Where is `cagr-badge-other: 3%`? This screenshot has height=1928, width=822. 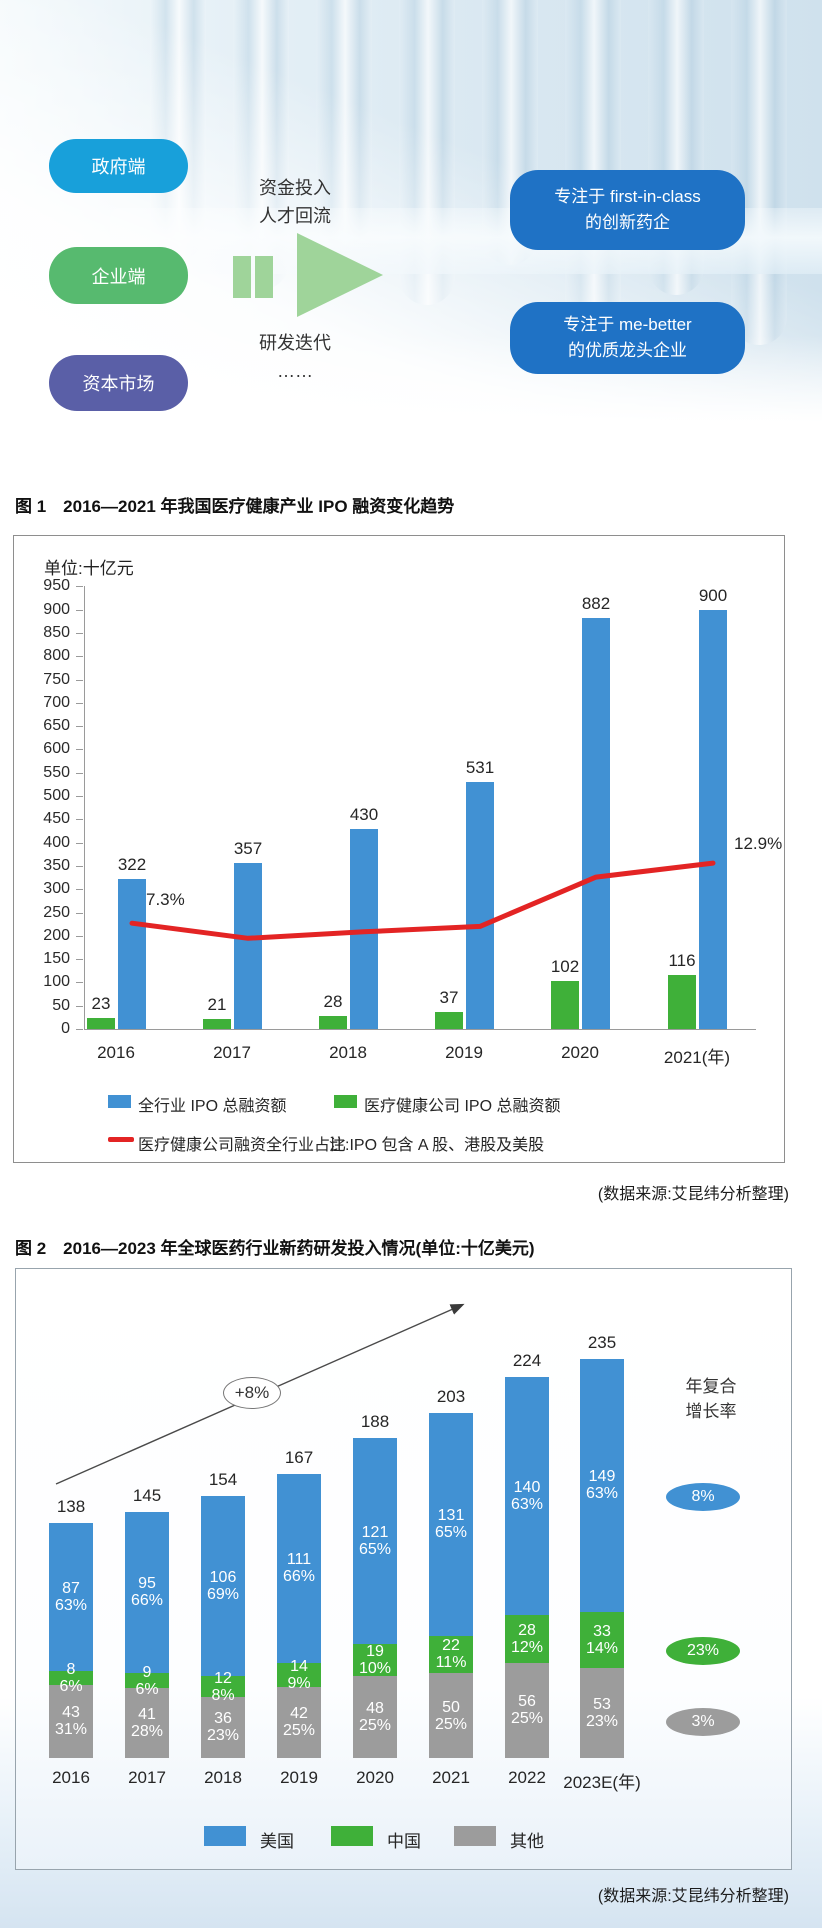 cagr-badge-other: 3% is located at coordinates (703, 1722).